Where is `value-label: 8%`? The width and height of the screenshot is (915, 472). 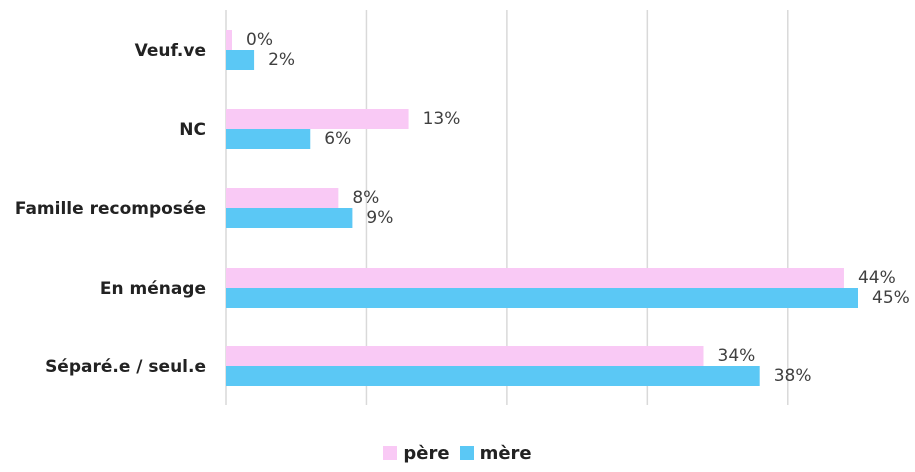
value-label: 8% is located at coordinates (365, 198).